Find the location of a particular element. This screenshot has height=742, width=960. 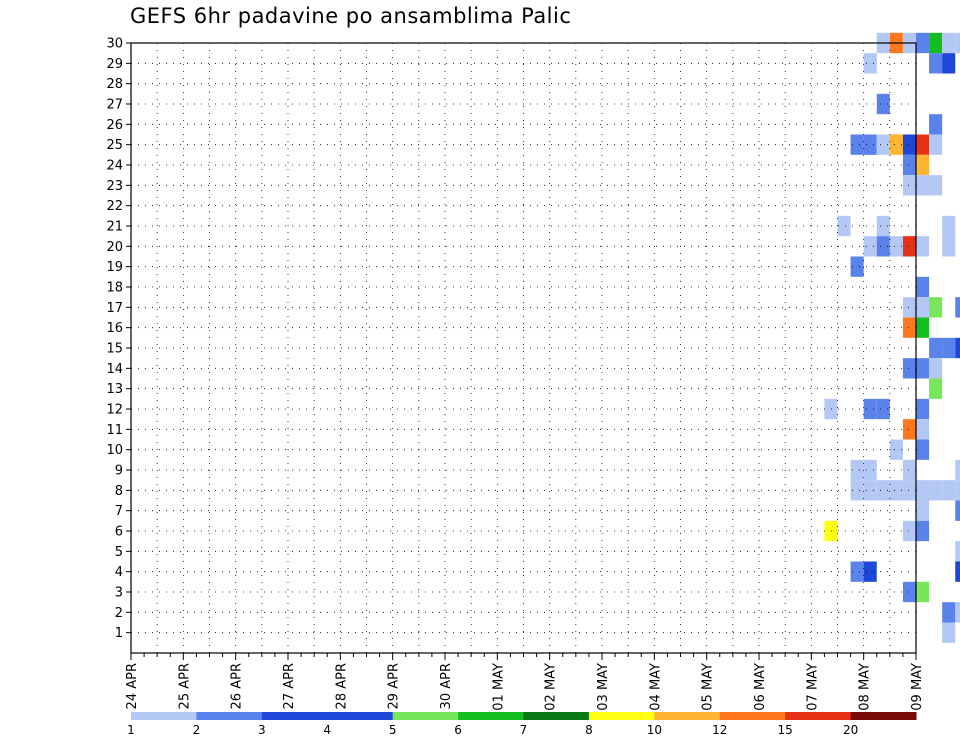

y-tick-label: 30 is located at coordinates (114, 44).